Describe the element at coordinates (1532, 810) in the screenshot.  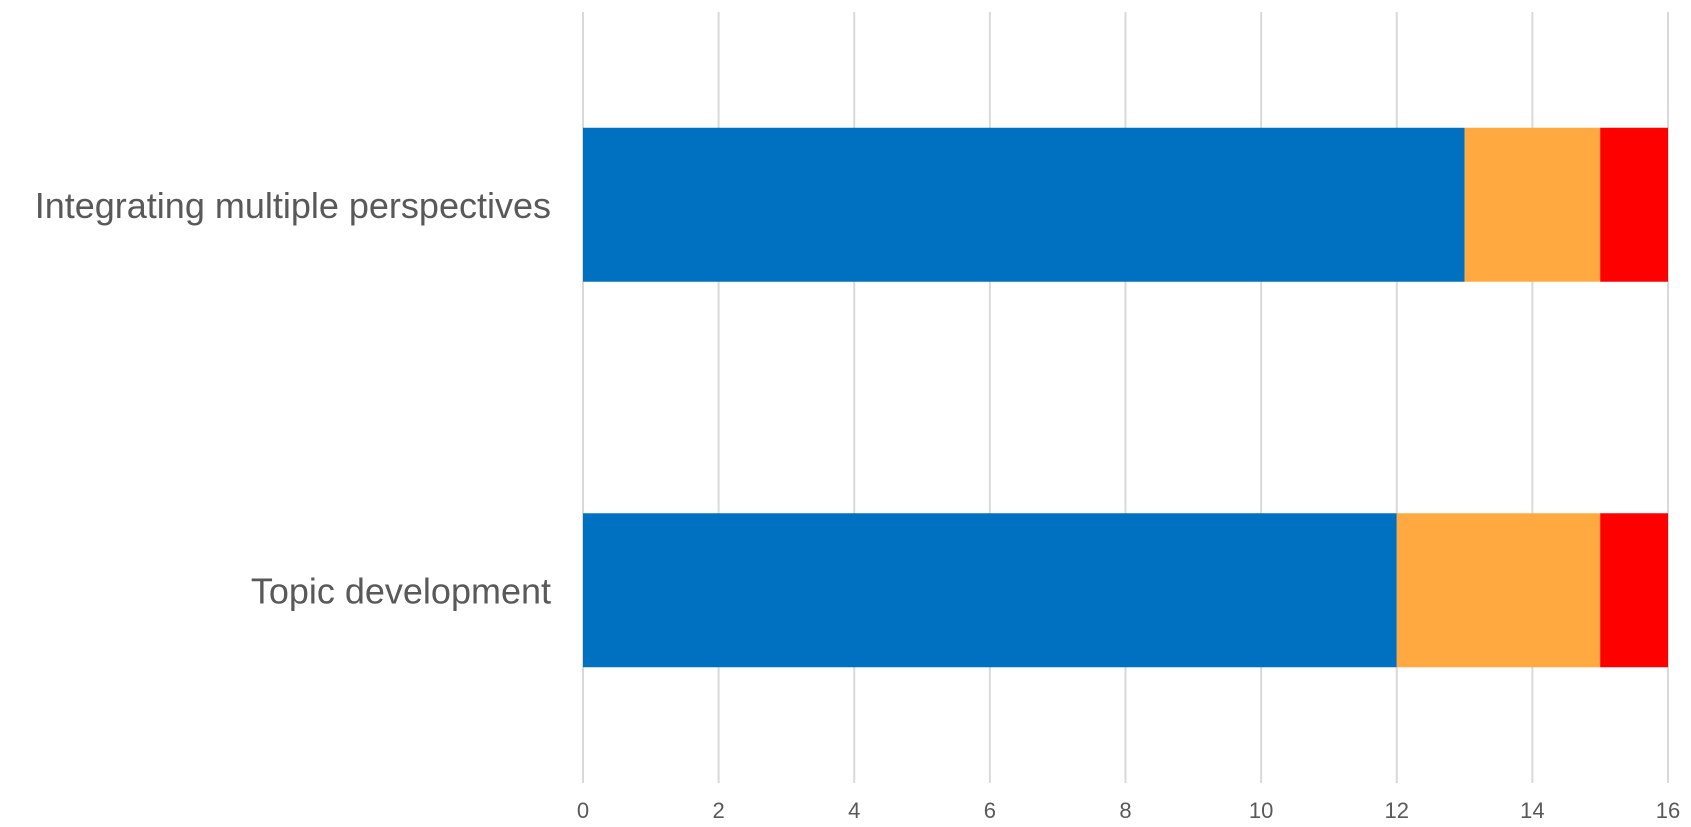
I see `x-tick-label: 14` at that location.